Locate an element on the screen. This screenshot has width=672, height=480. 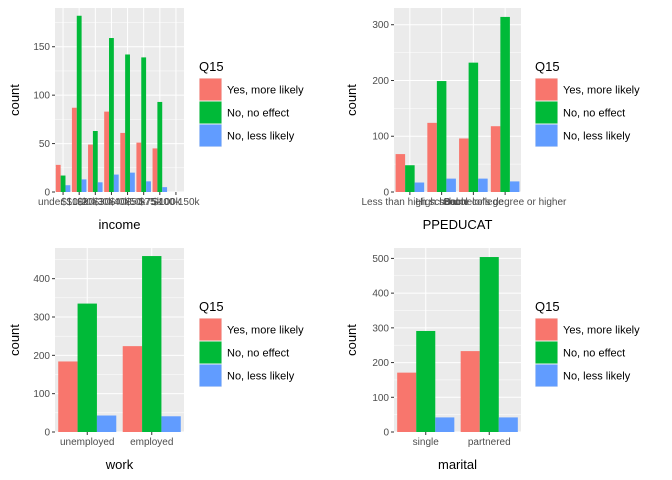
y-tick-label: 50 is located at coordinates (45, 144).